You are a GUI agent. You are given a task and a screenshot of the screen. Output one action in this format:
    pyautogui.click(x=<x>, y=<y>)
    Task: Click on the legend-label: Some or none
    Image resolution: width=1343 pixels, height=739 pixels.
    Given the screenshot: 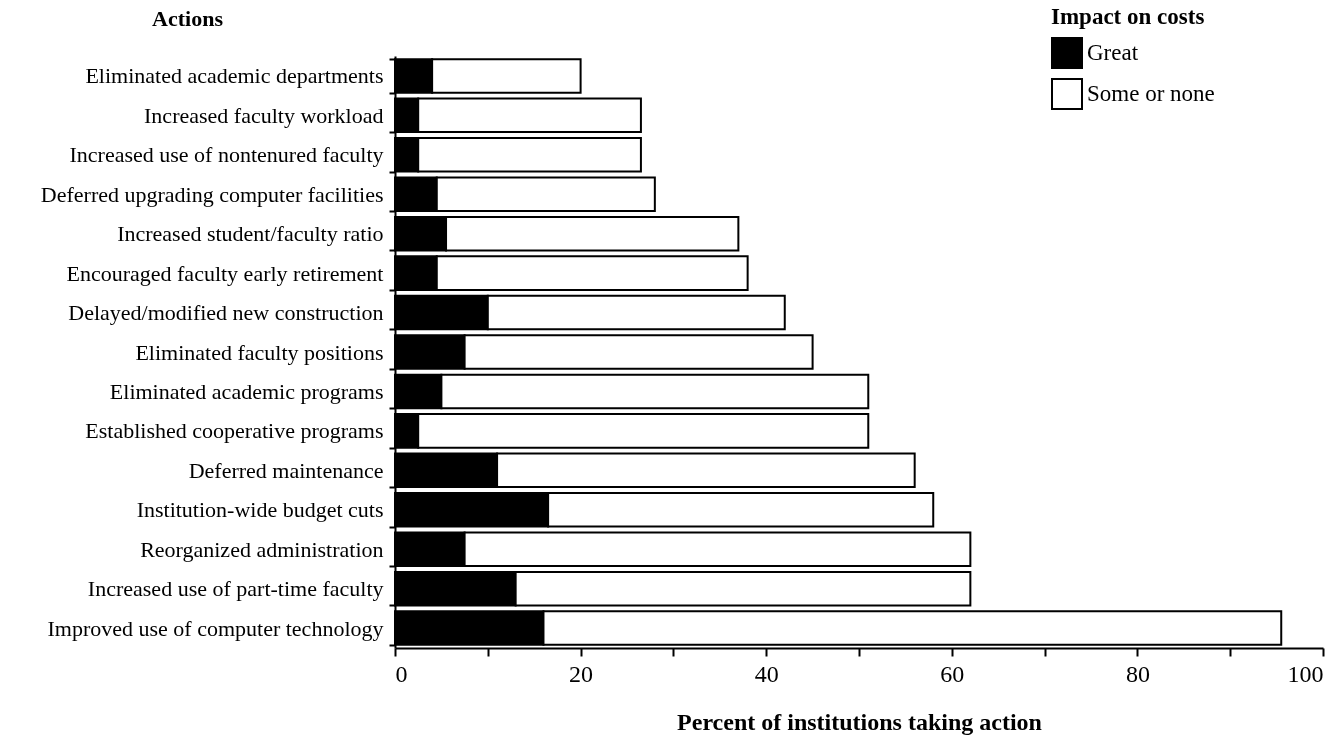 What is the action you would take?
    pyautogui.click(x=1151, y=93)
    